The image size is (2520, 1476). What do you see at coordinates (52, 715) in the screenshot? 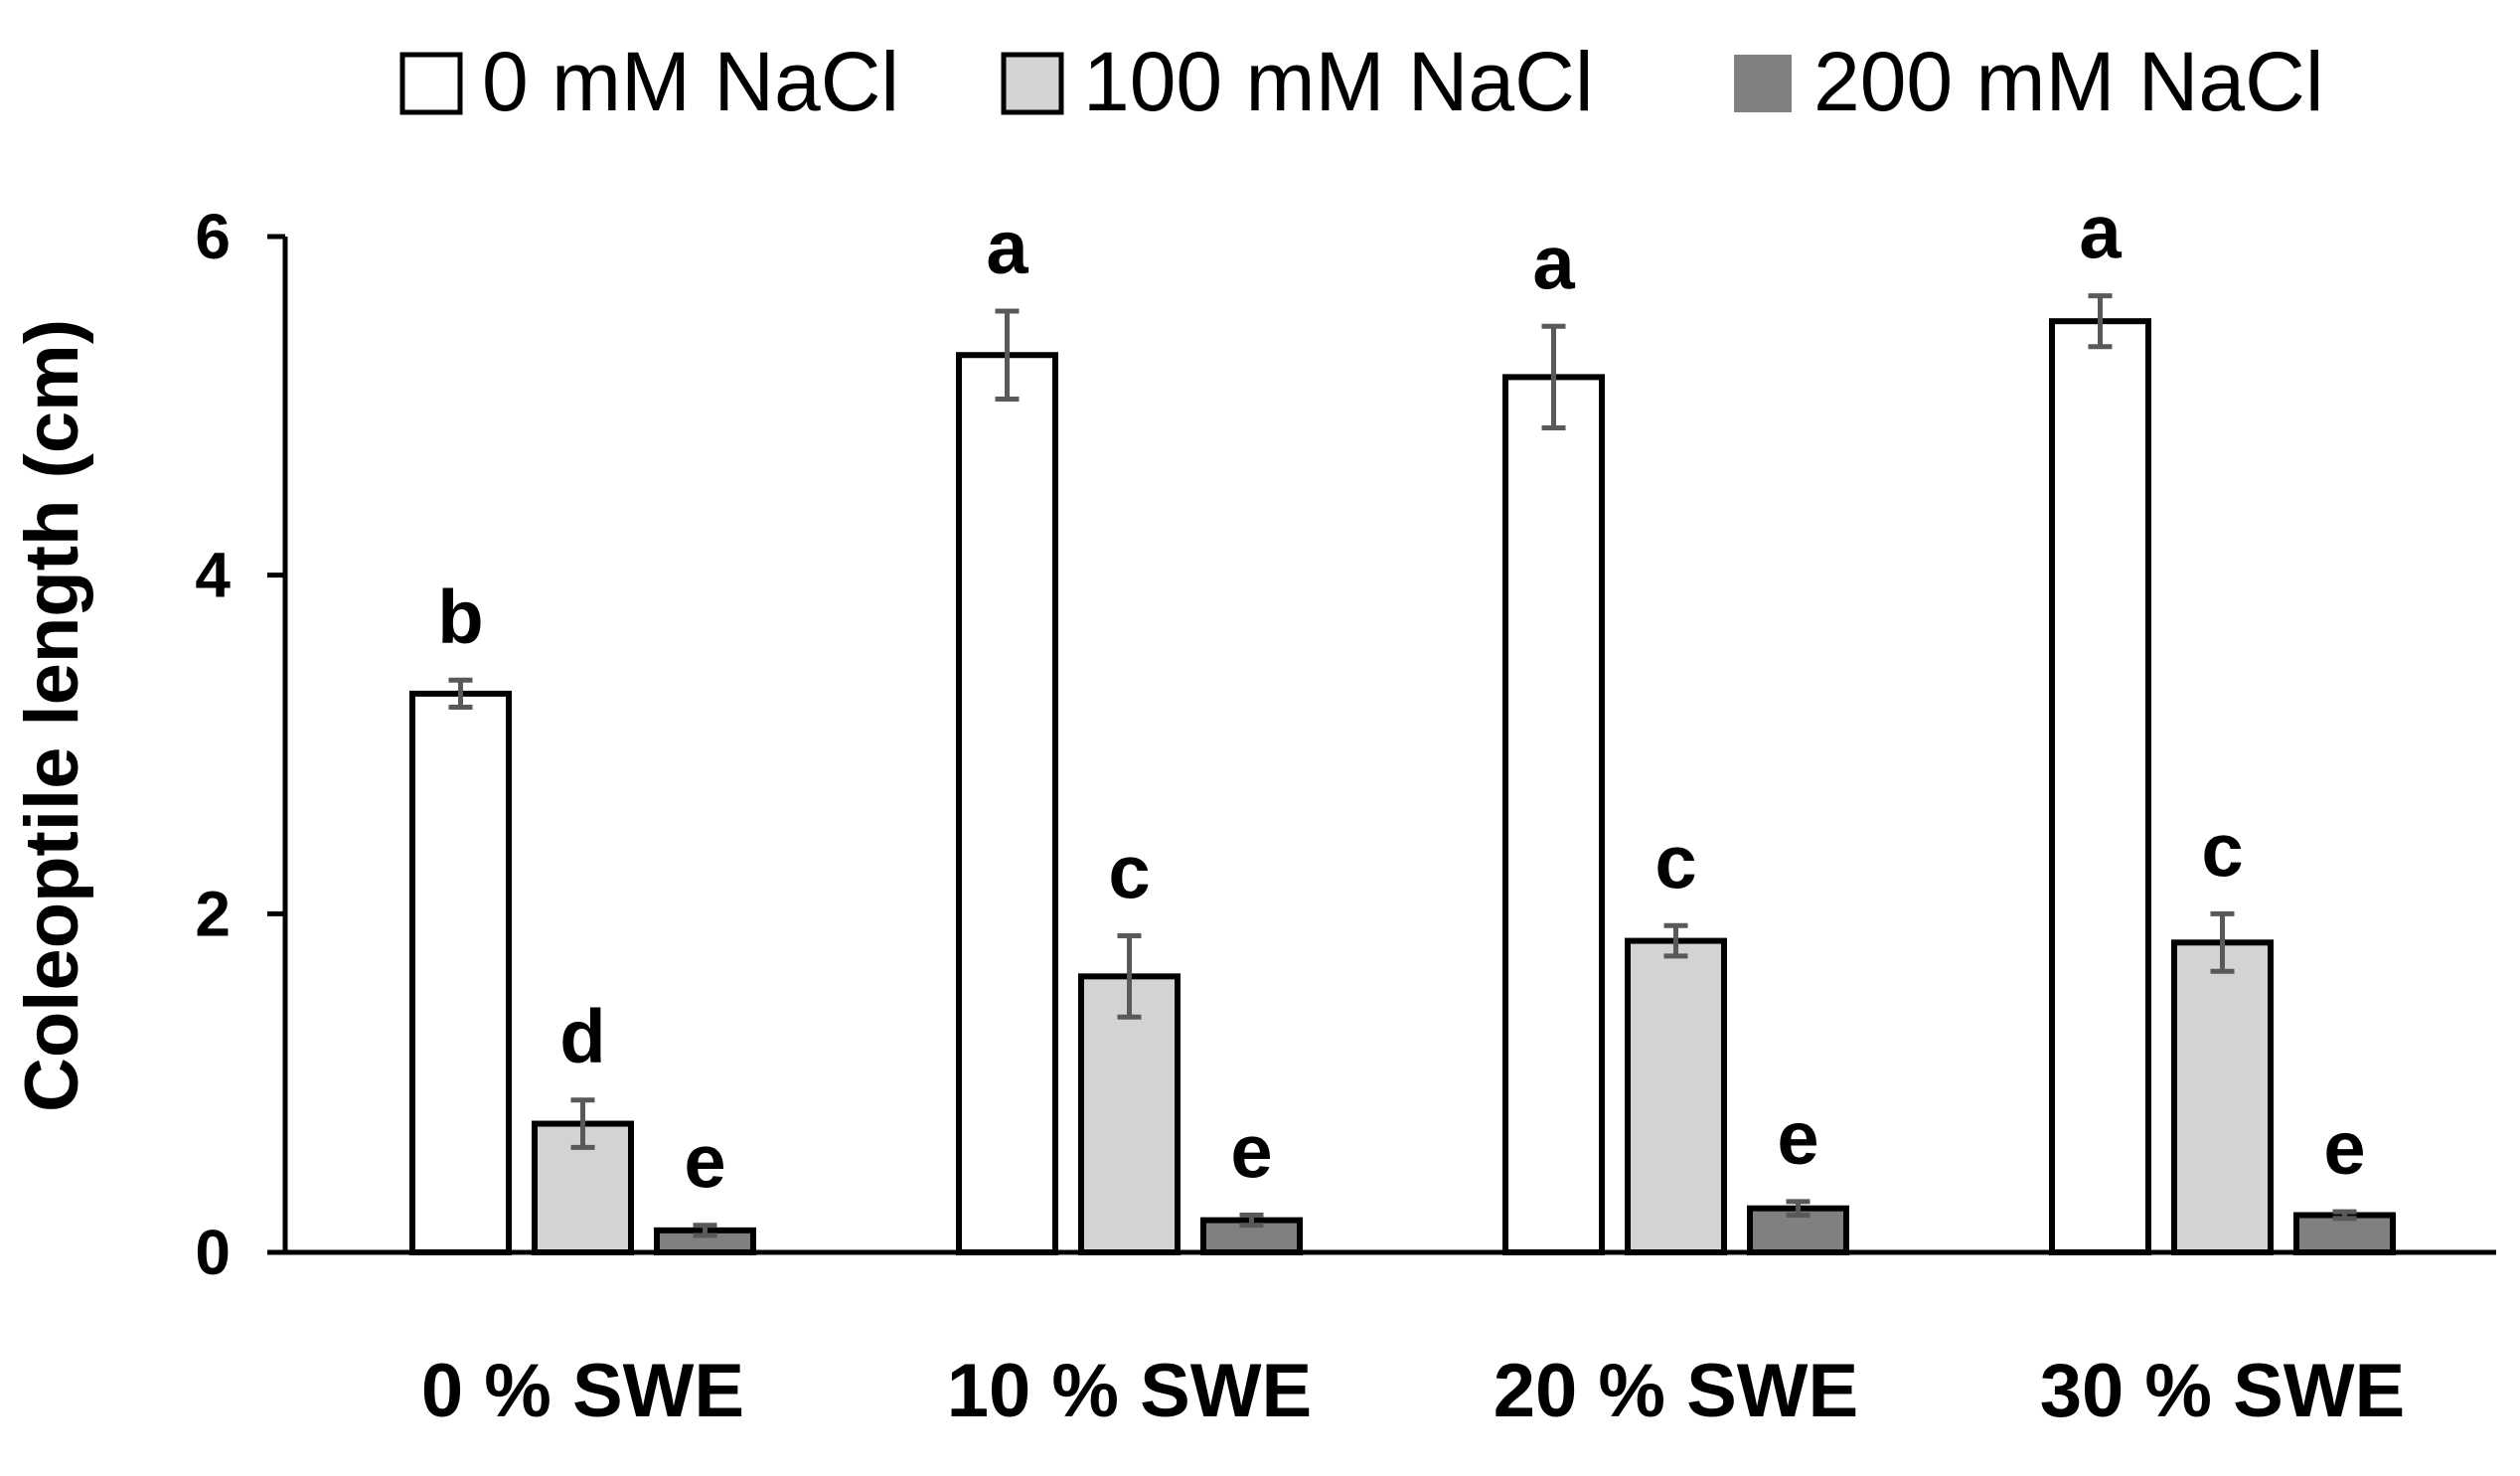
I see `y-axis-label: Coleoptile length (cm)` at bounding box center [52, 715].